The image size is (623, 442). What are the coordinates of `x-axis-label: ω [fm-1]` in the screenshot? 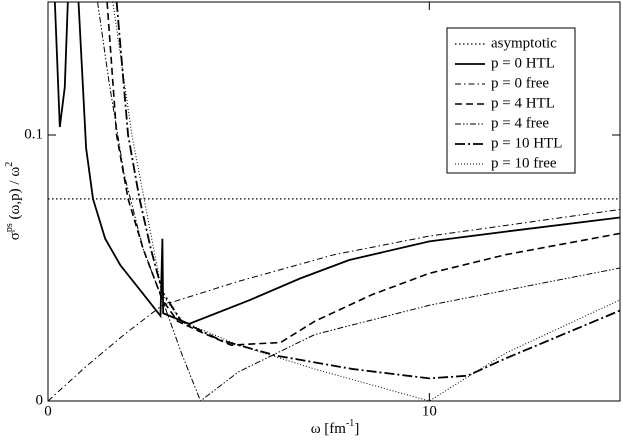 It's located at (335, 427).